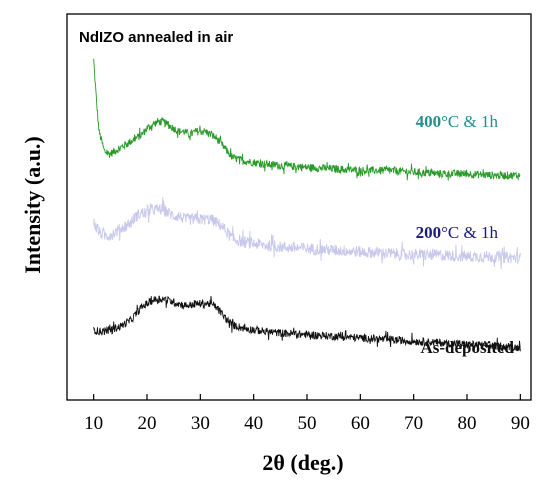 The image size is (550, 488). What do you see at coordinates (302, 462) in the screenshot?
I see `x-axis-title: 2θ (deg.)` at bounding box center [302, 462].